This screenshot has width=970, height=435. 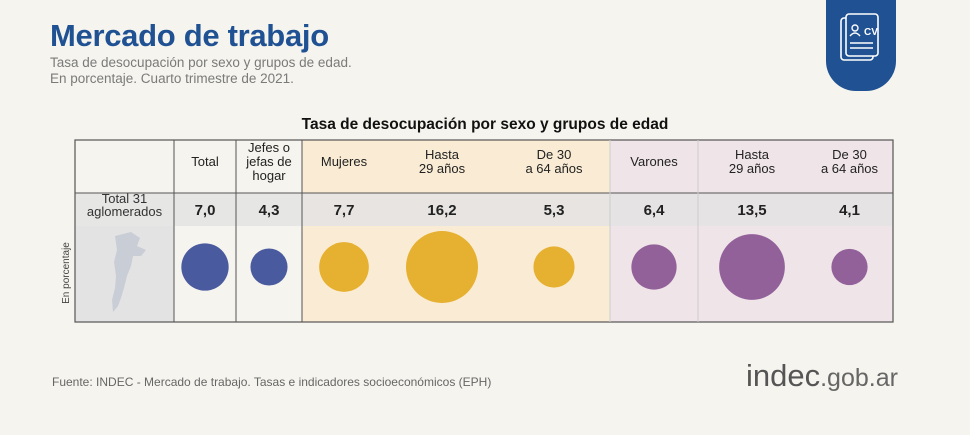 What do you see at coordinates (655, 210) in the screenshot?
I see `value-label: 6,4` at bounding box center [655, 210].